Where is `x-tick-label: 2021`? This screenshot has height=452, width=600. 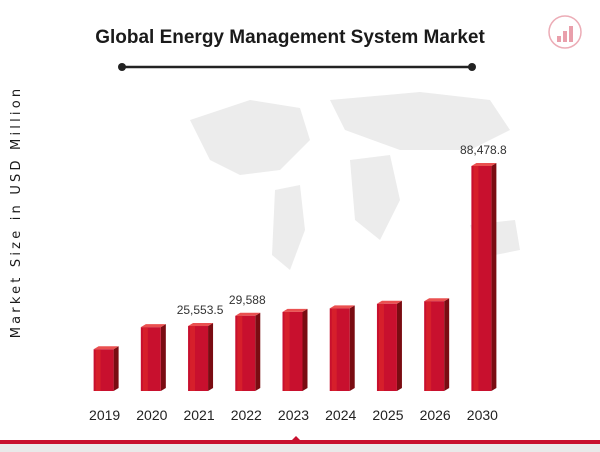
x-tick-label: 2021 is located at coordinates (198, 415).